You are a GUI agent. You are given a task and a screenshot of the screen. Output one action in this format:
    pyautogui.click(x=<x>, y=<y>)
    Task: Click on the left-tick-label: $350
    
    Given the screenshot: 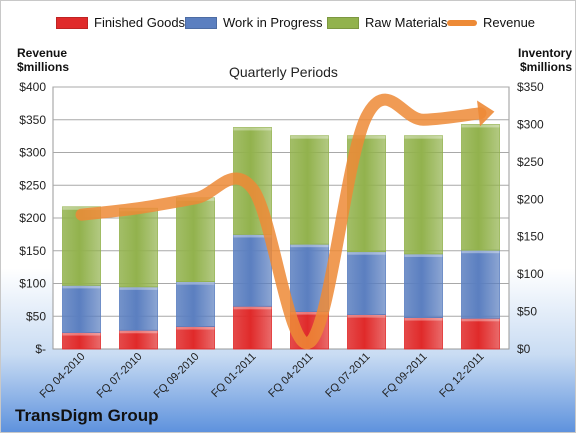 What is the action you would take?
    pyautogui.click(x=32, y=120)
    